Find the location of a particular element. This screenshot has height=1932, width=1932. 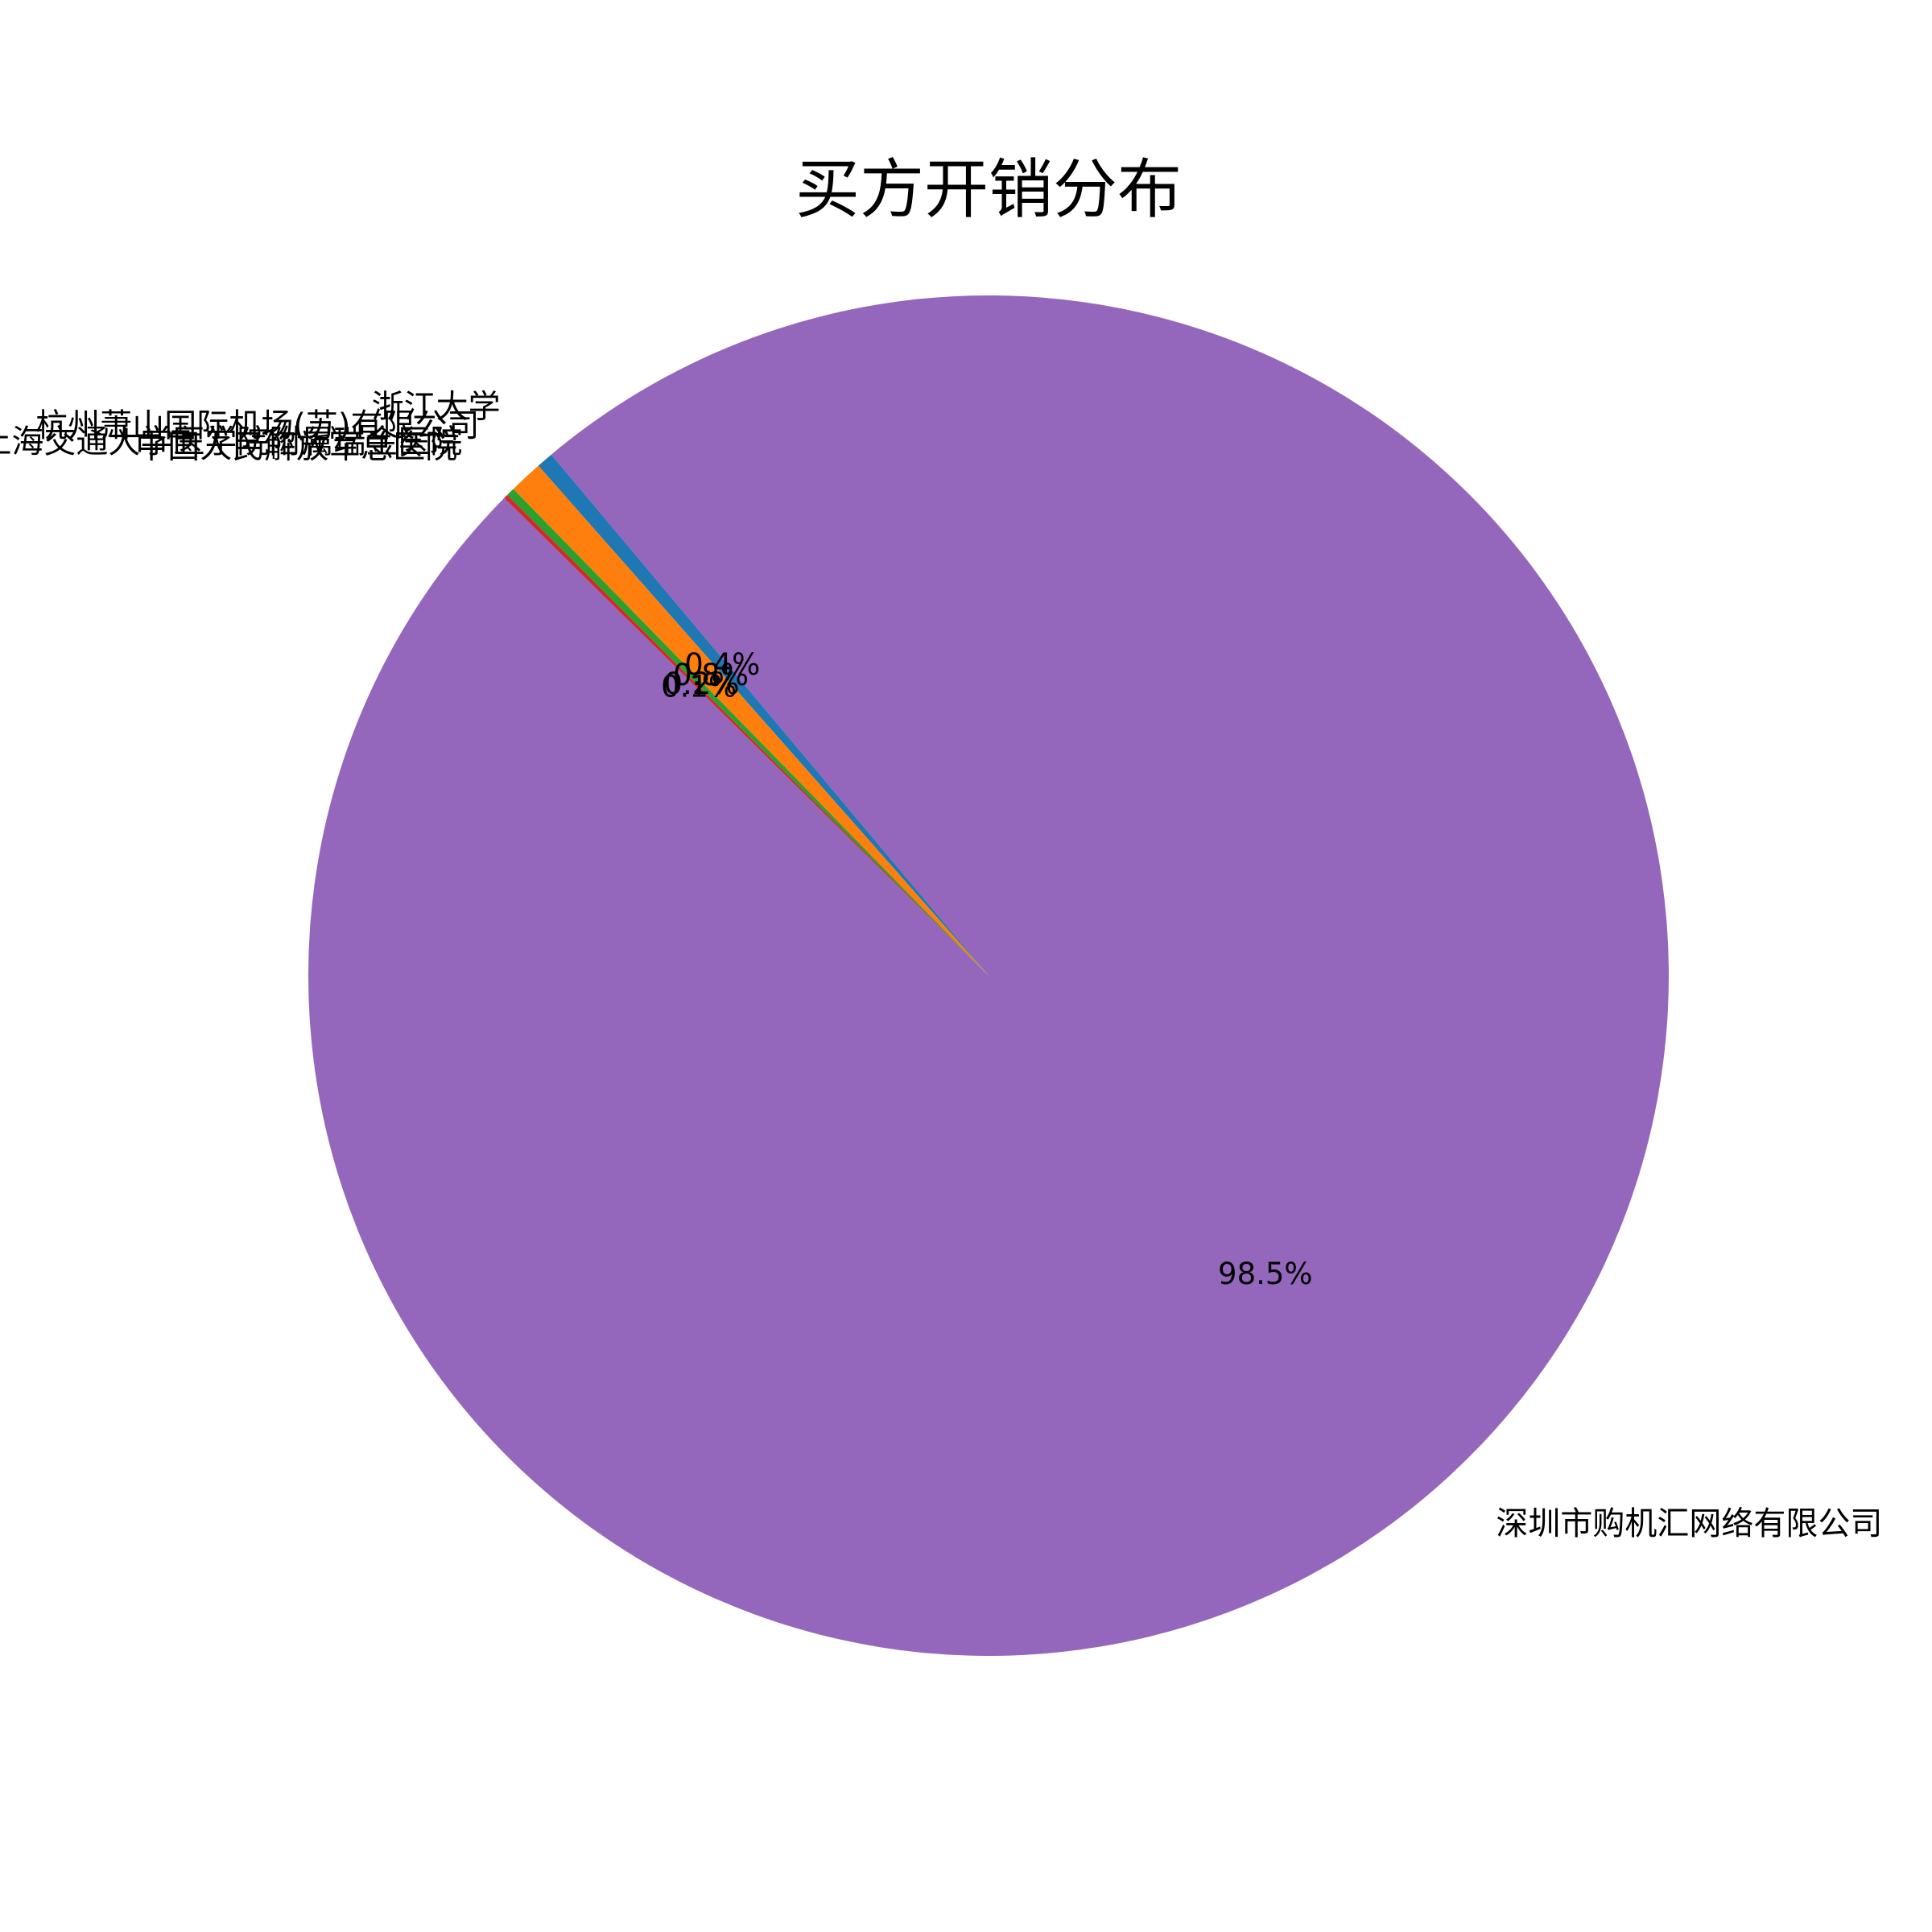

slice-label: 中国人民解放军总医院 is located at coordinates (296, 446).